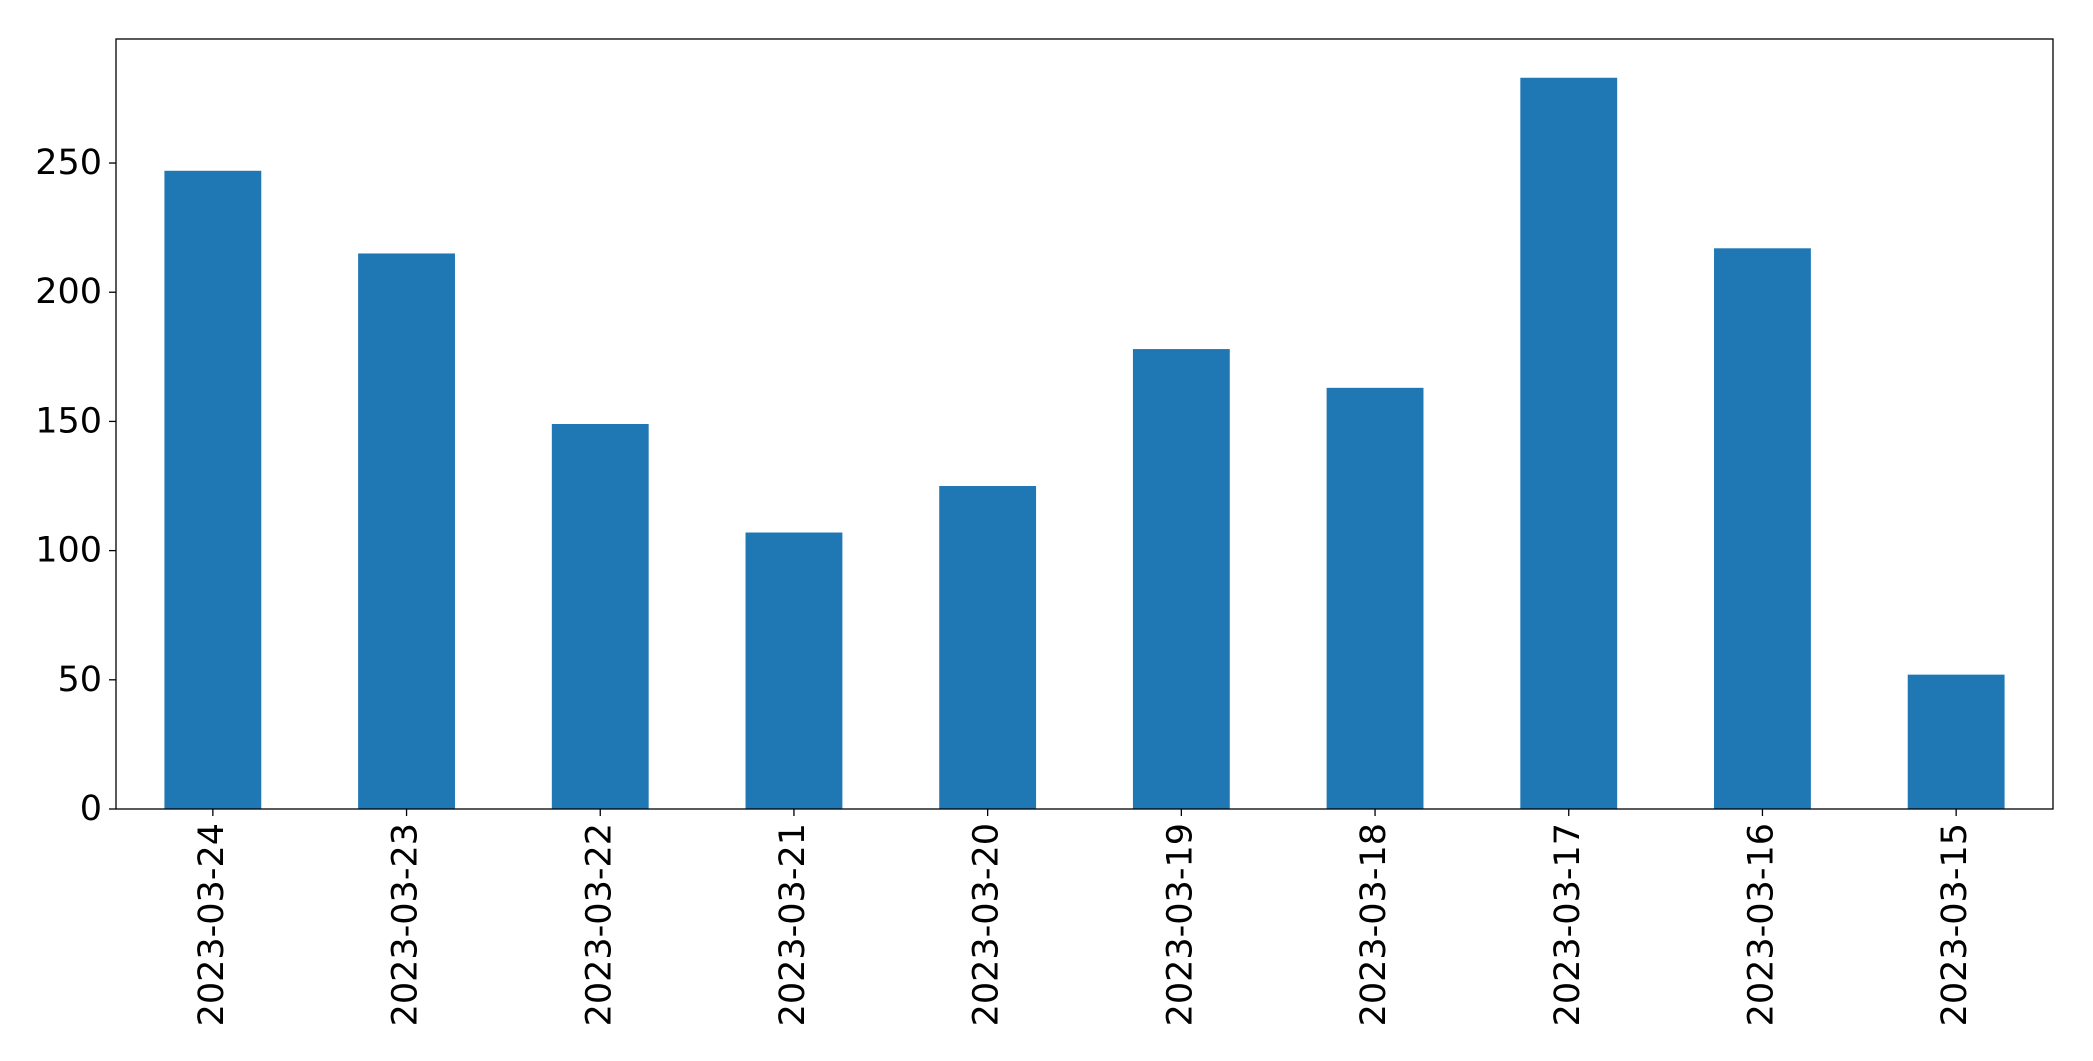  I want to click on x-tick-label: 2023-03-18, so click(1374, 924).